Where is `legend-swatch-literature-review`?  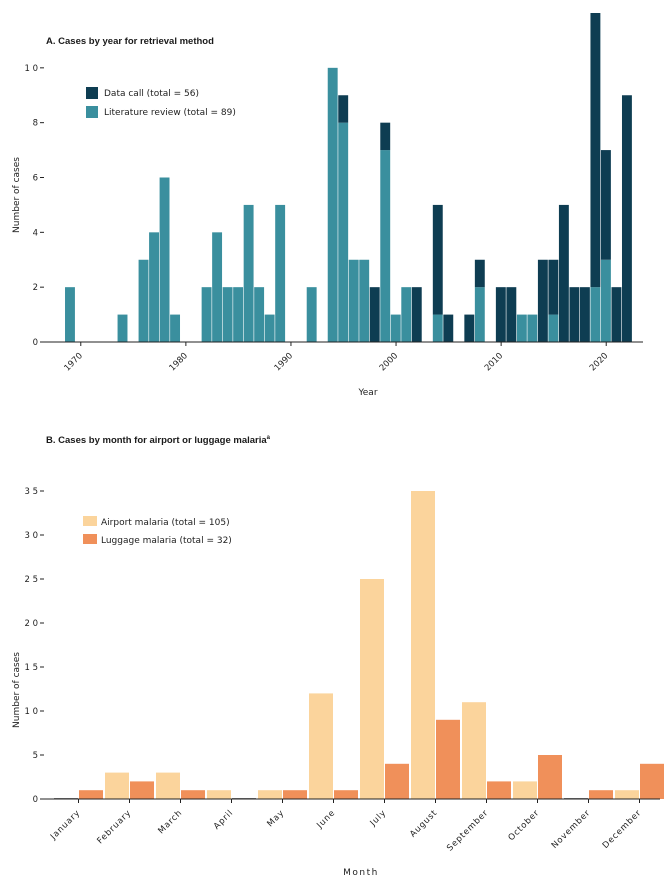 legend-swatch-literature-review is located at coordinates (92, 112).